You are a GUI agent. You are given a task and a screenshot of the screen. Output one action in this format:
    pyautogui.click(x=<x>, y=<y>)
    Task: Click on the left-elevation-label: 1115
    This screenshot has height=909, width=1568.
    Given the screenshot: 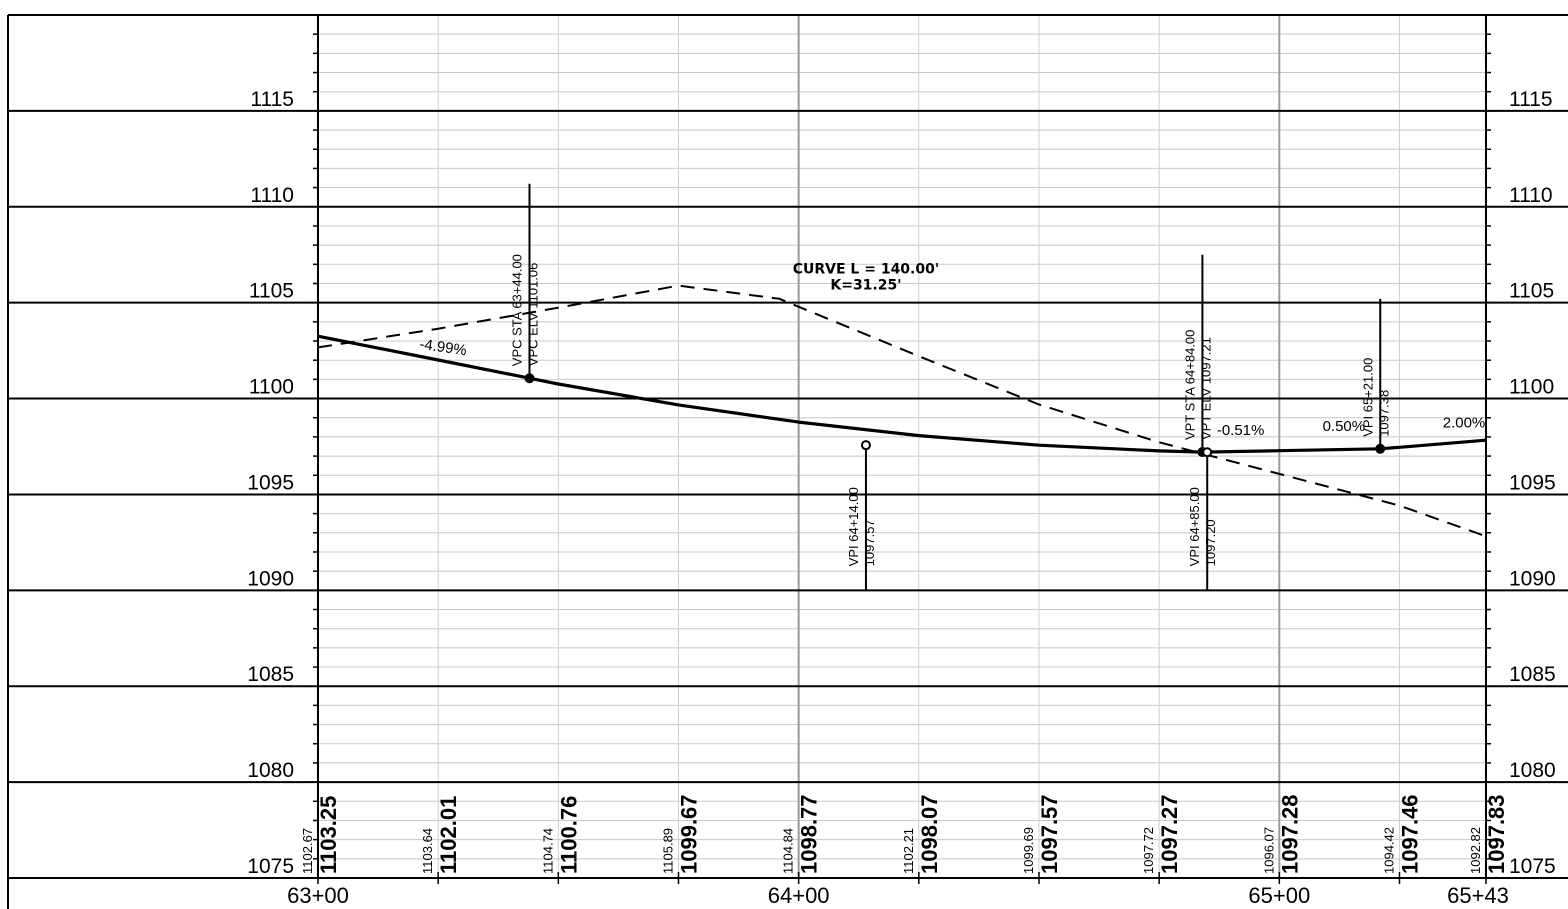 What is the action you would take?
    pyautogui.click(x=272, y=99)
    